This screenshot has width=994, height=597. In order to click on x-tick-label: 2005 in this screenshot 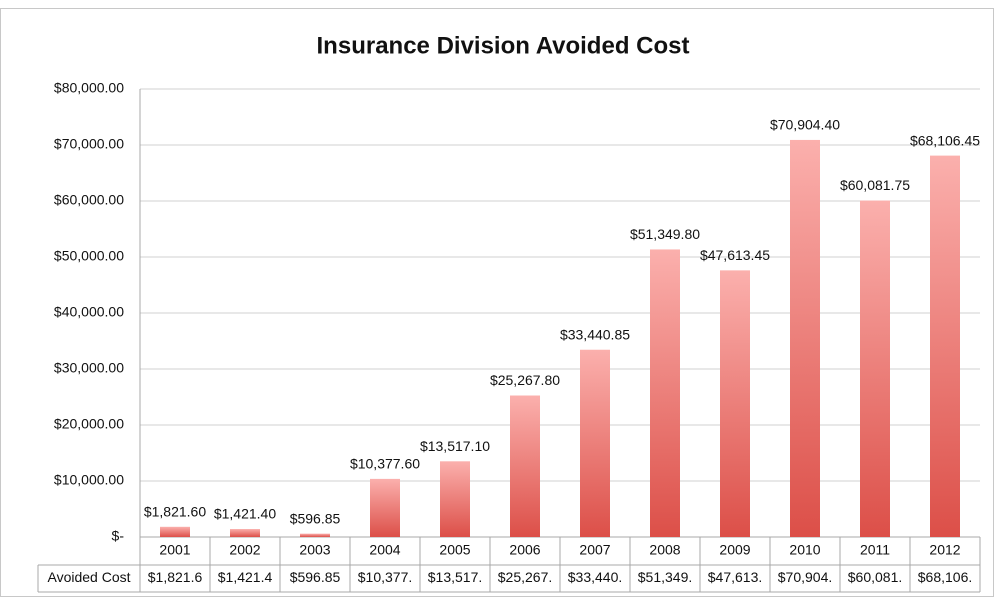, I will do `click(454, 550)`.